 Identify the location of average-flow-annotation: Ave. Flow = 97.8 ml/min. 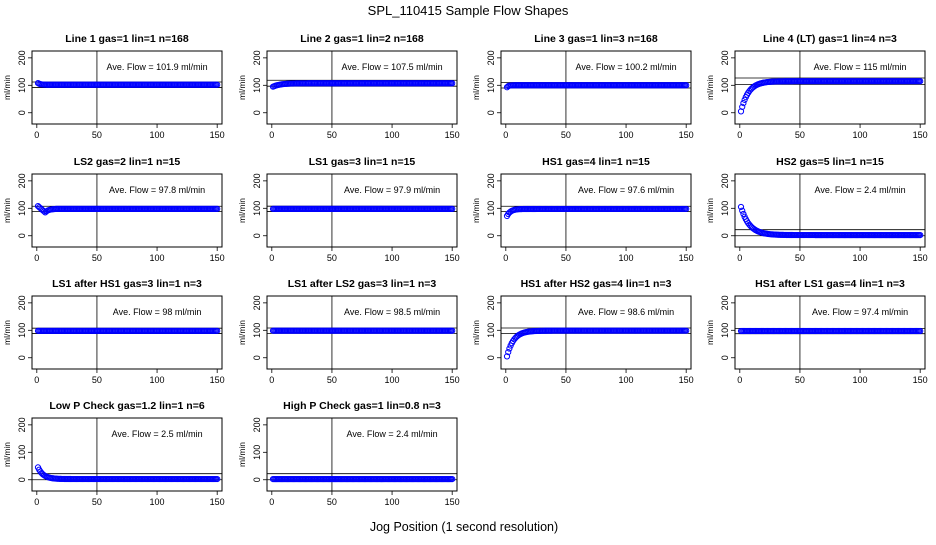
(157, 190).